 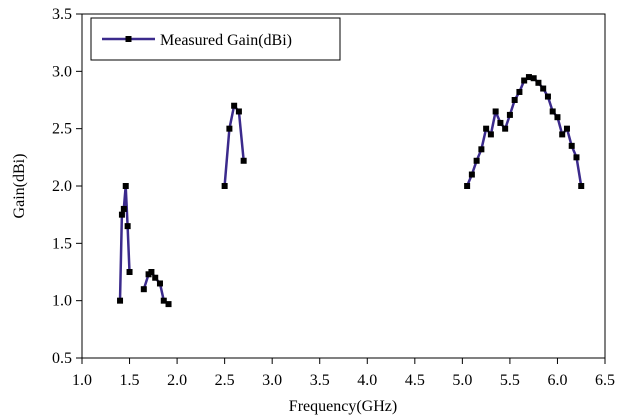 What do you see at coordinates (128, 39) in the screenshot?
I see `legend-marker` at bounding box center [128, 39].